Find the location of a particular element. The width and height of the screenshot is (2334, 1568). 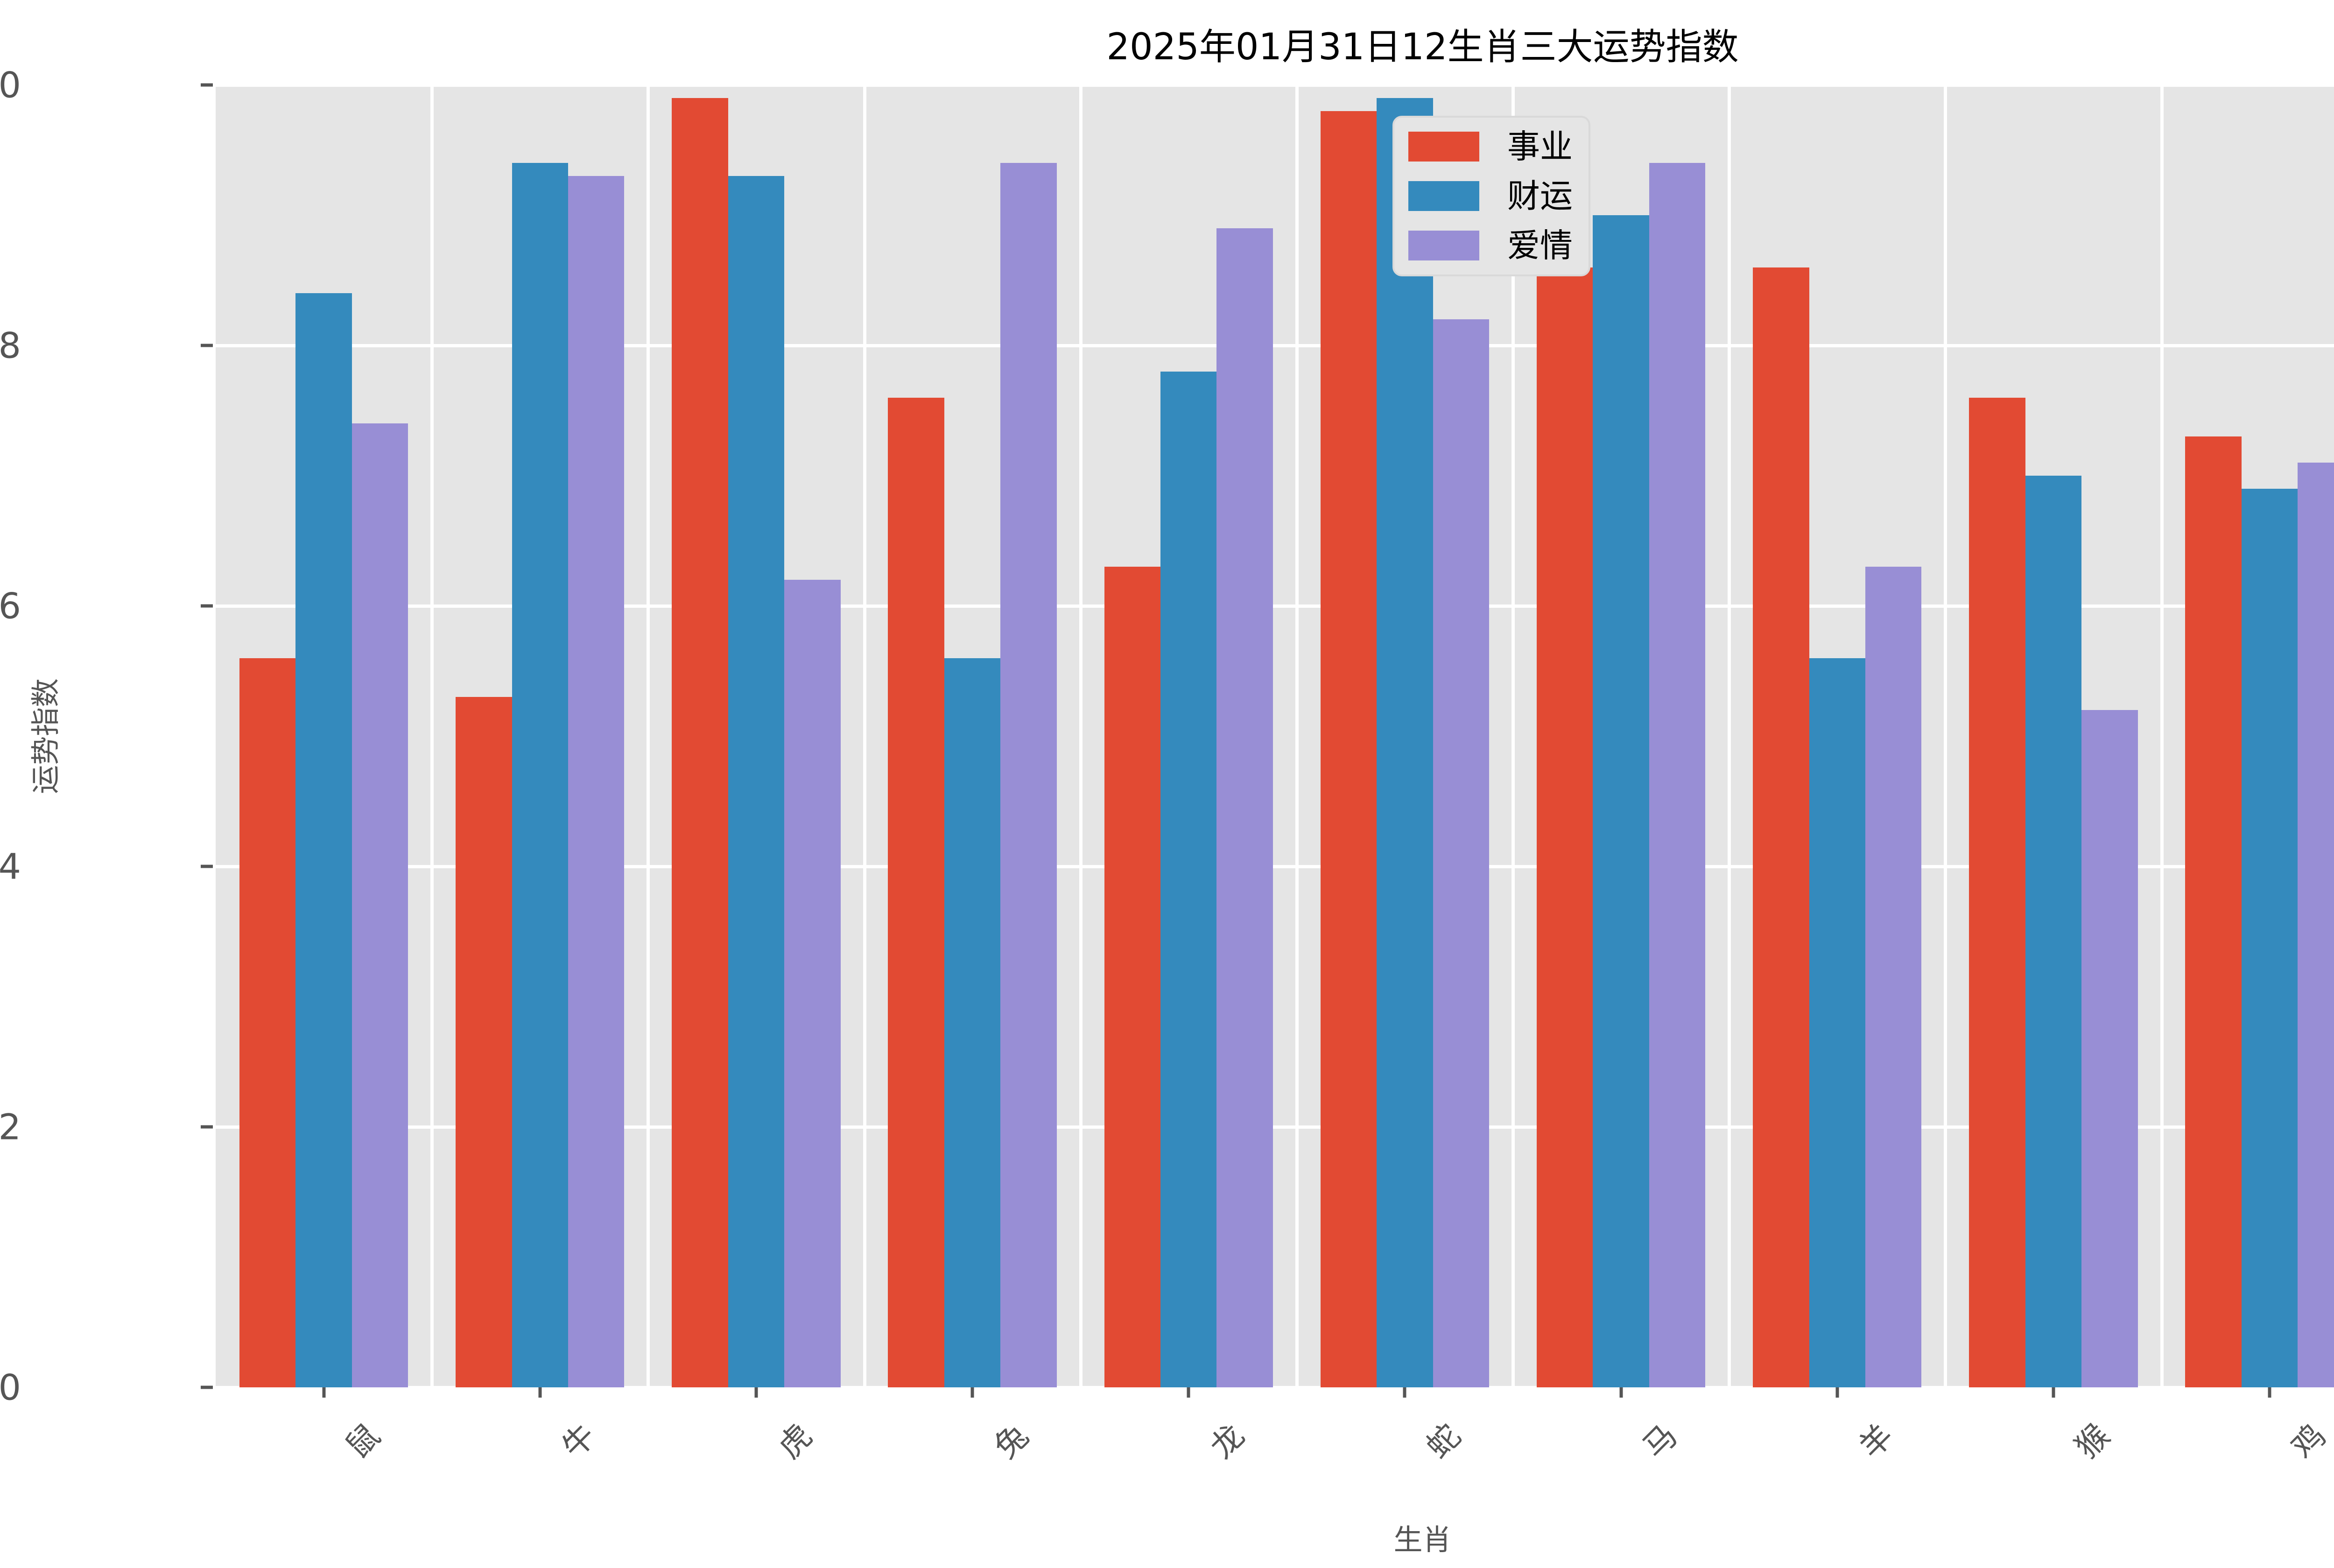

legend-label: 事业 is located at coordinates (1540, 146).